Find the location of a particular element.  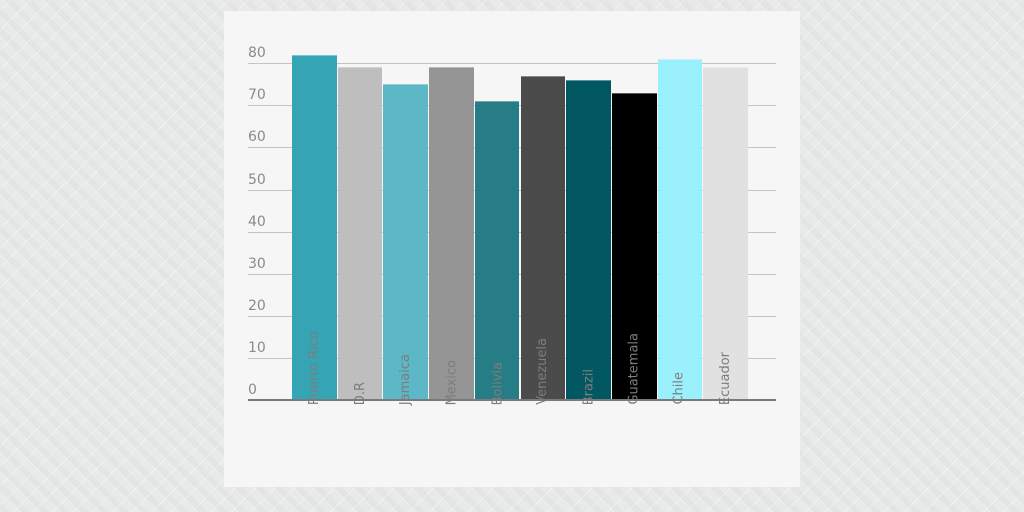

bar-venezuela is located at coordinates (543, 237).